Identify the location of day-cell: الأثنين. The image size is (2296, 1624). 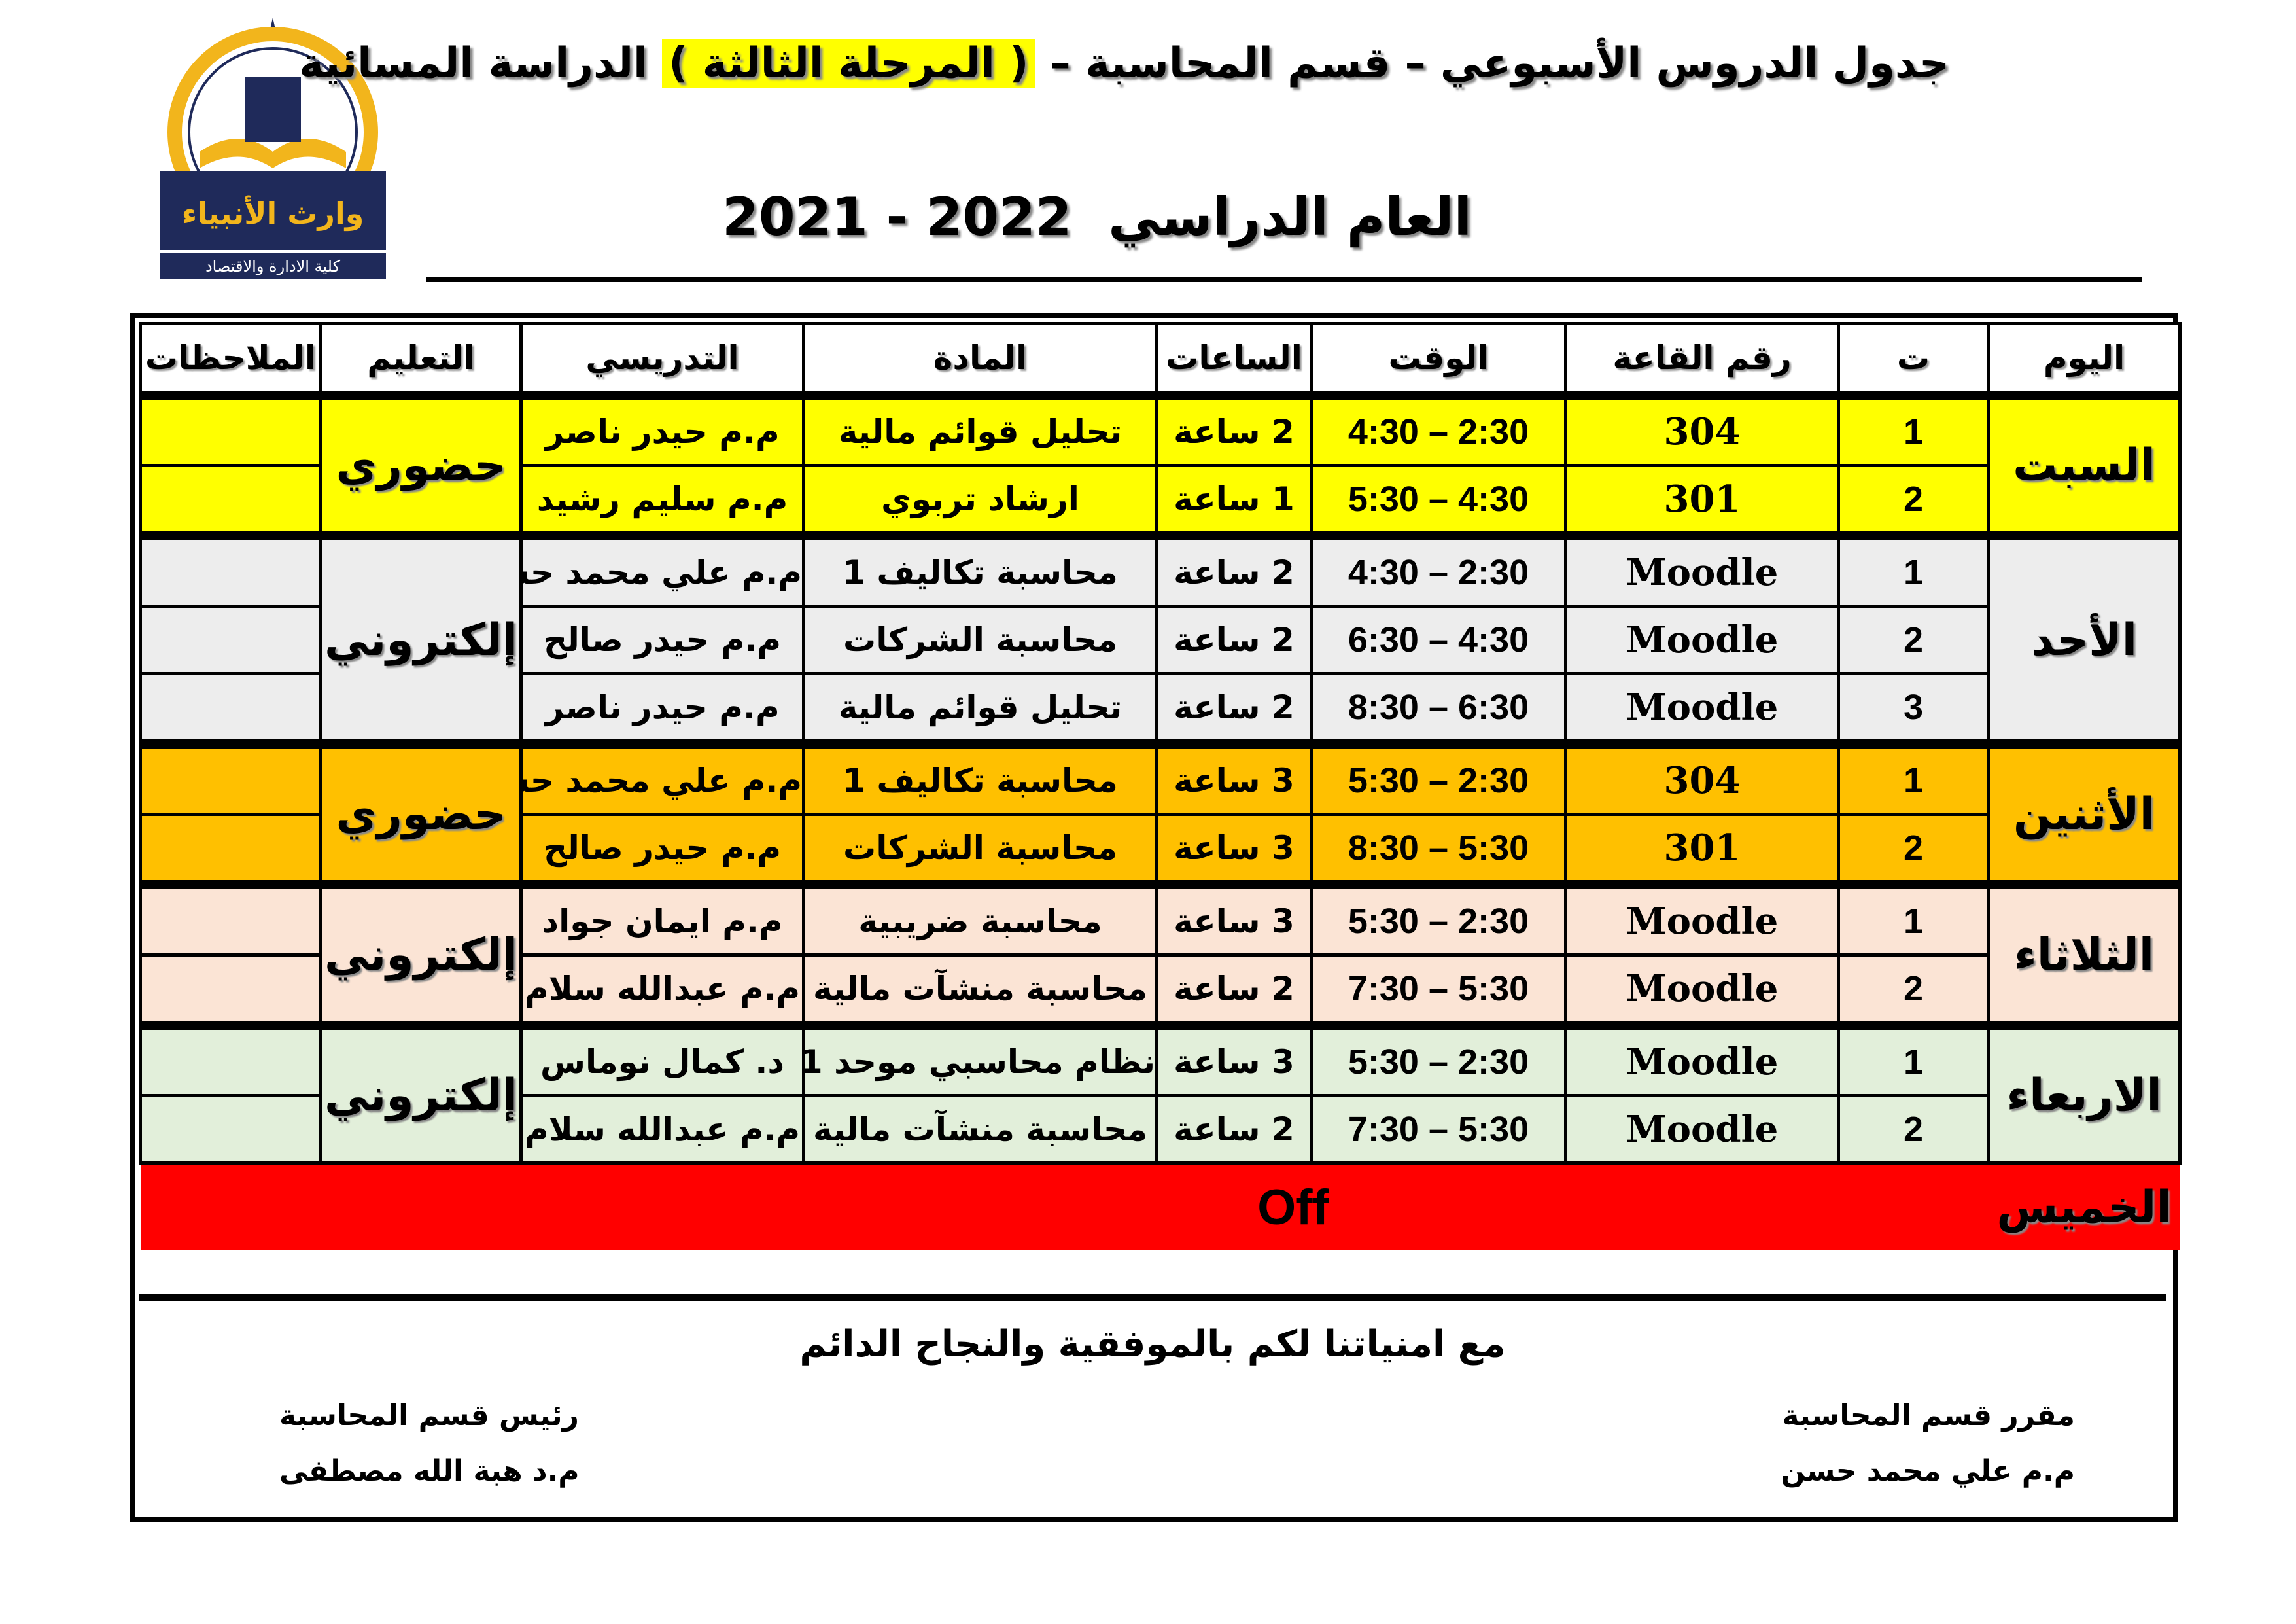
(2084, 813).